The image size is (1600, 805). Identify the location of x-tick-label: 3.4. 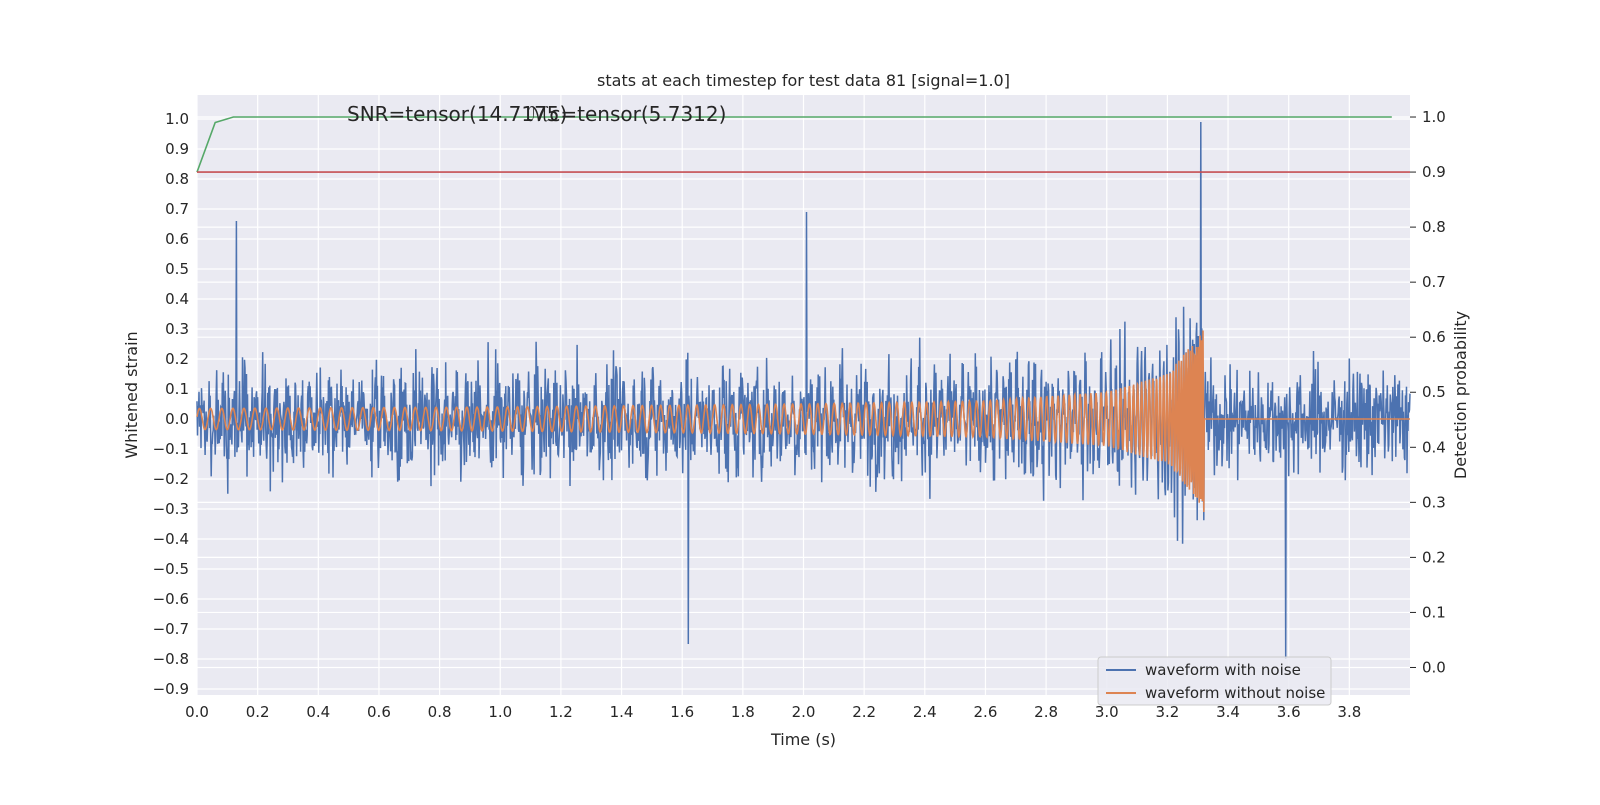
(1228, 712).